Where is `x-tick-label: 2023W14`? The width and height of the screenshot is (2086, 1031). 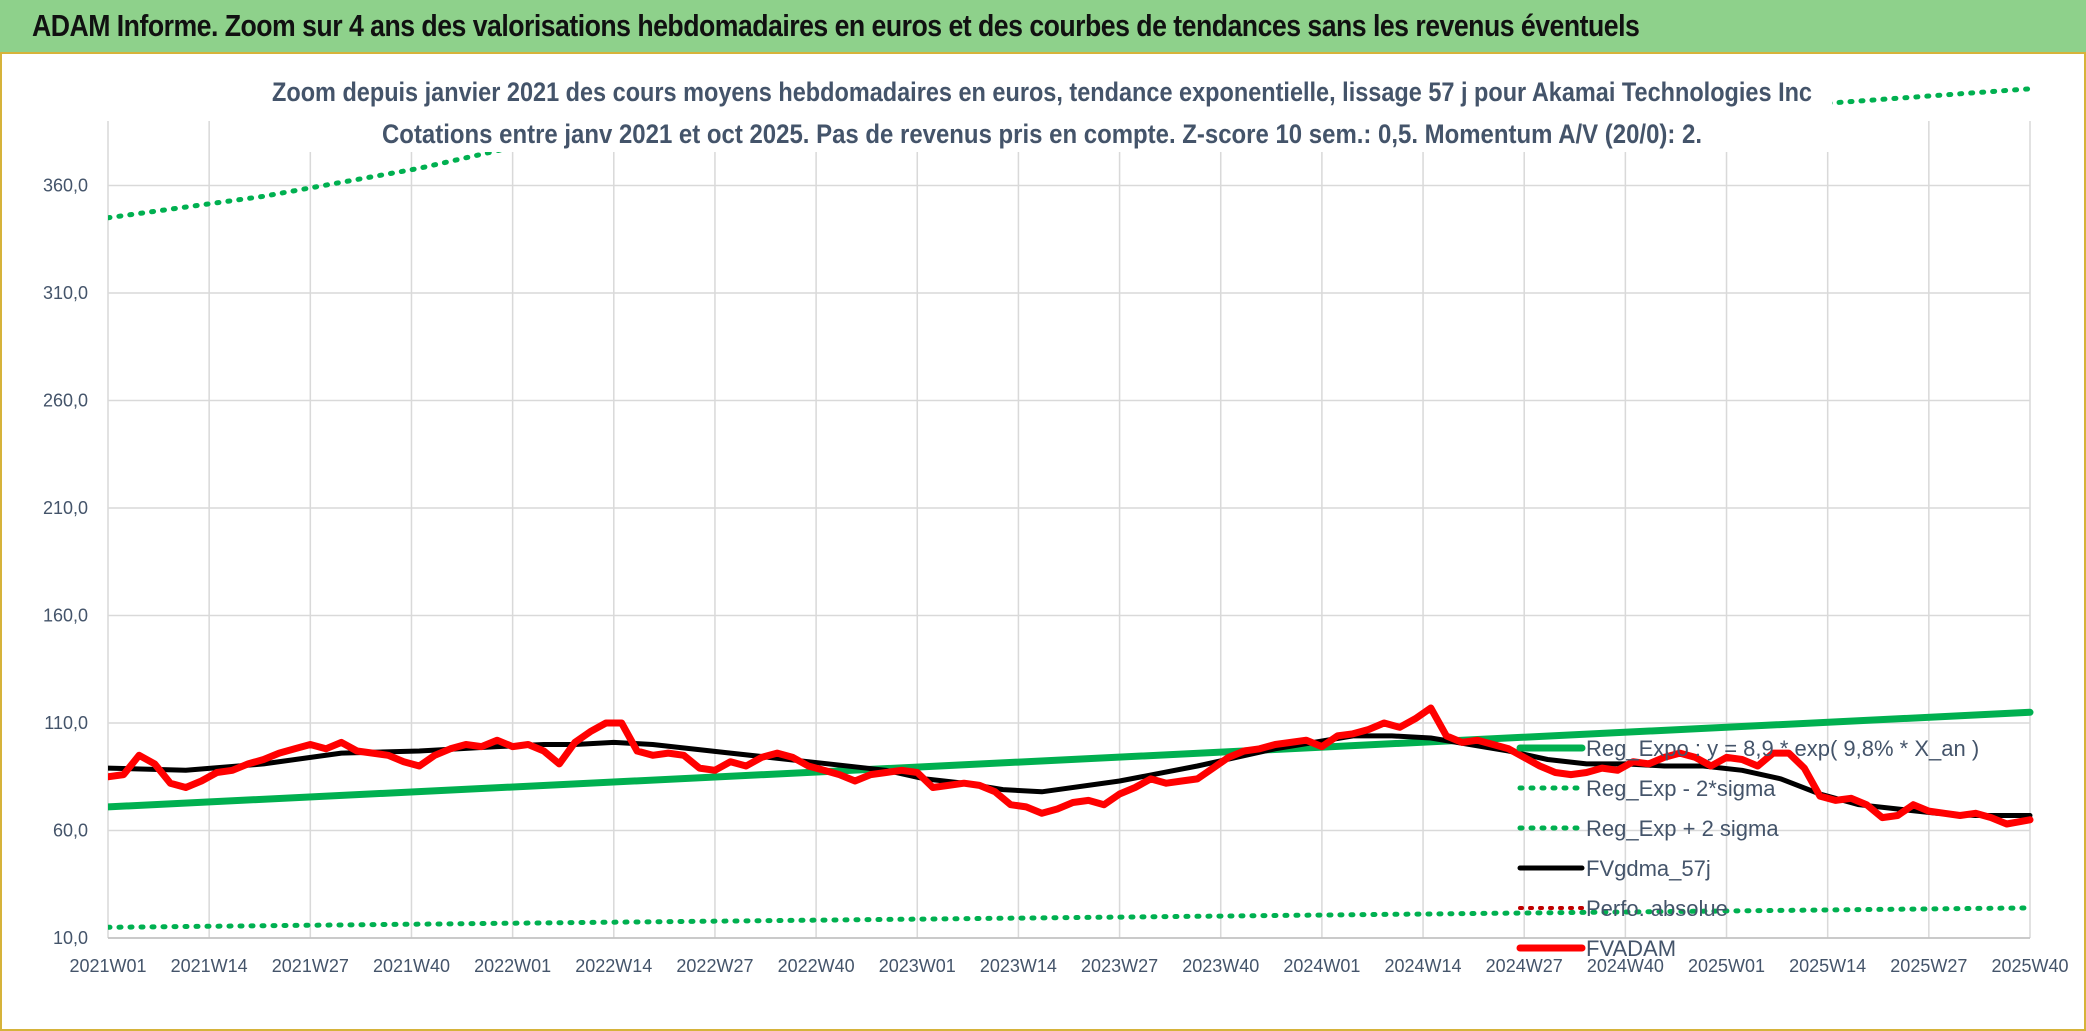
x-tick-label: 2023W14 is located at coordinates (1018, 966).